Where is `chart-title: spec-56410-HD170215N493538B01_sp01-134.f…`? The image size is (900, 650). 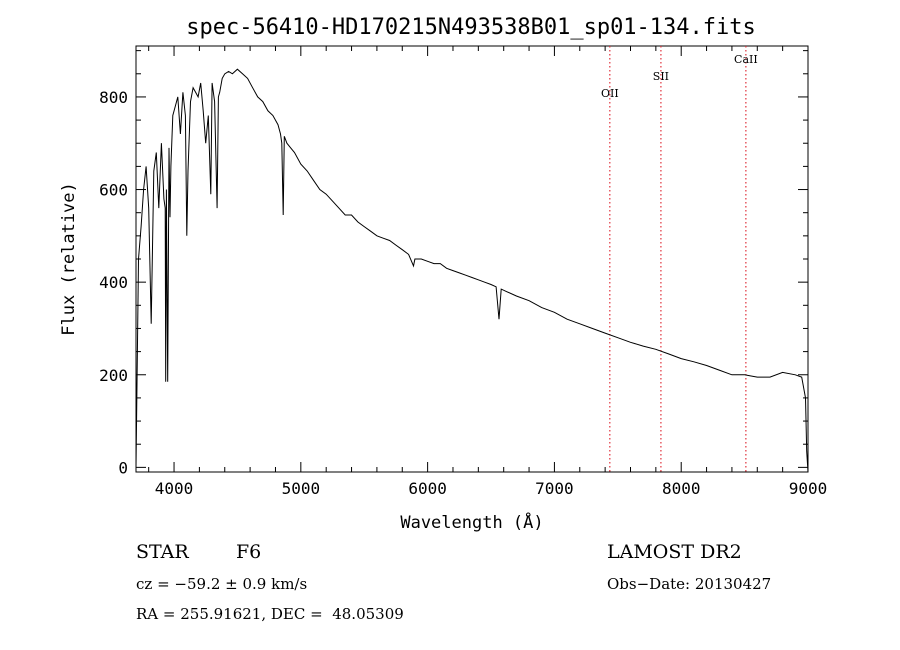
chart-title: spec-56410-HD170215N493538B01_sp01-134.f… is located at coordinates (471, 27).